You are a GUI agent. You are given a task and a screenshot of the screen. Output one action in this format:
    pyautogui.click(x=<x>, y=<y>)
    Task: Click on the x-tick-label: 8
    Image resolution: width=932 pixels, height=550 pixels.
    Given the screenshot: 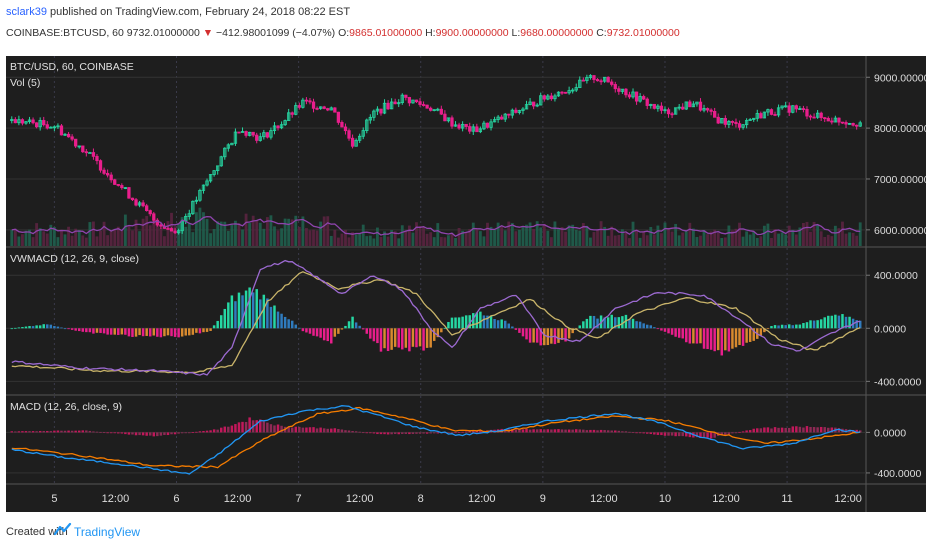 What is the action you would take?
    pyautogui.click(x=421, y=499)
    